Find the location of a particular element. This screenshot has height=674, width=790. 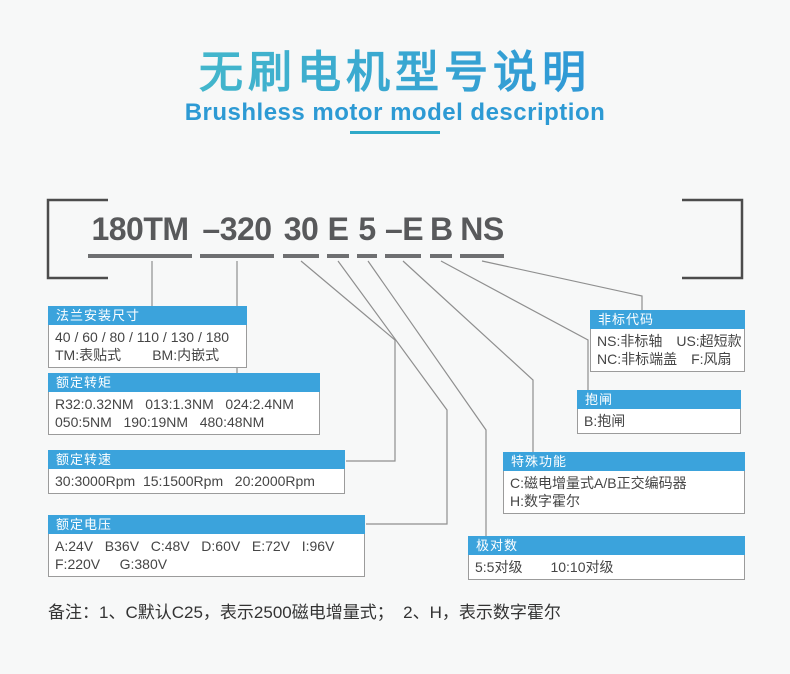

infobox-nonstd-body: NS:非标轴 US:超短款 NC:非标端盖 F:风扇 is located at coordinates (667, 350).